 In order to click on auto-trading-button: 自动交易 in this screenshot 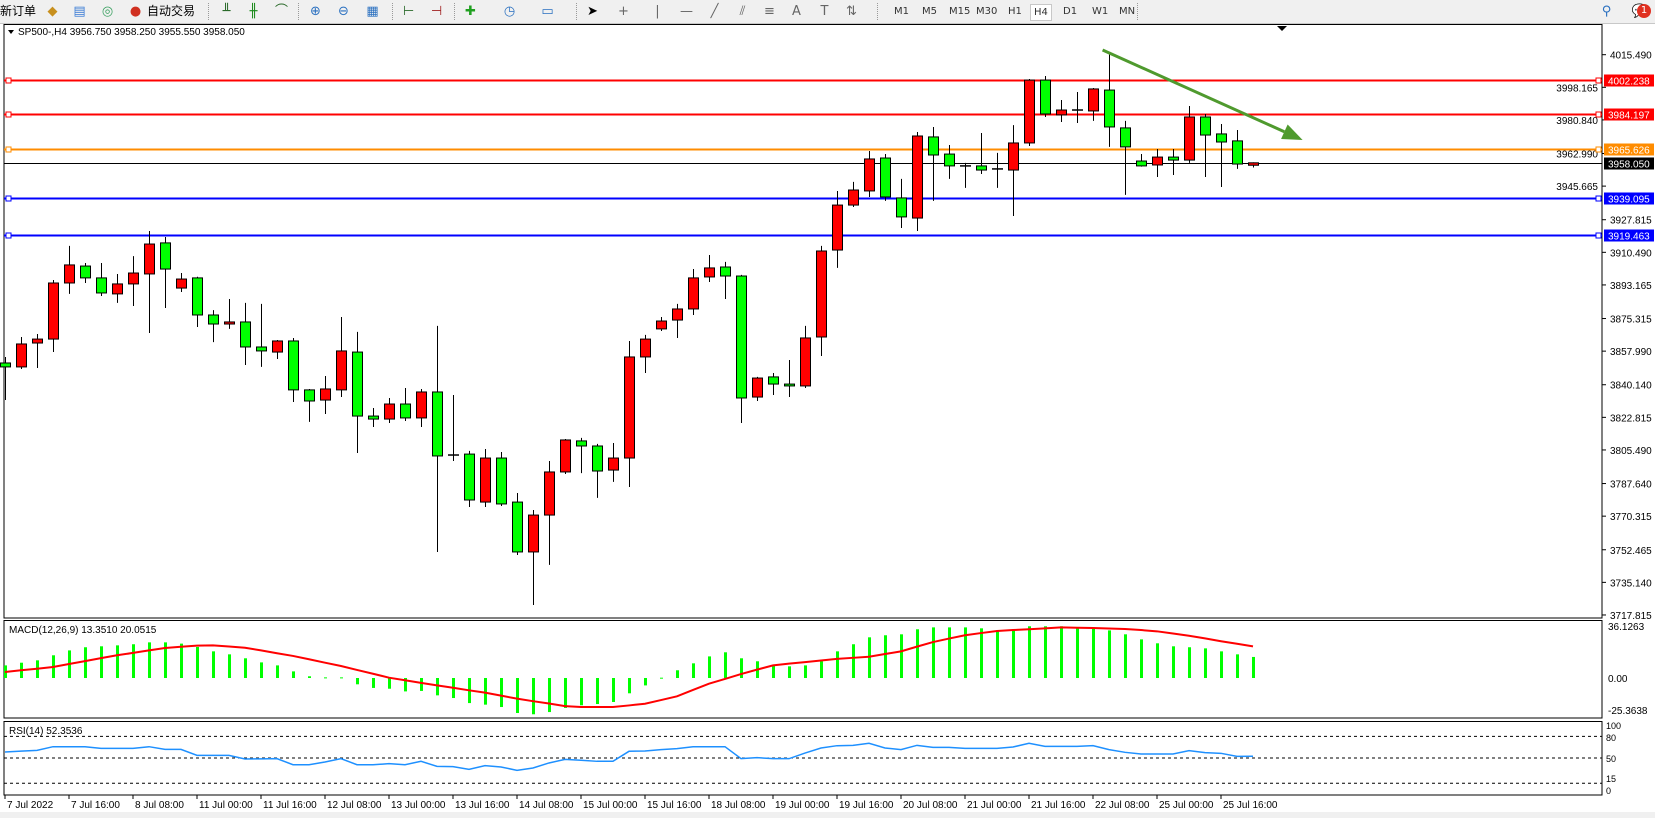, I will do `click(171, 11)`.